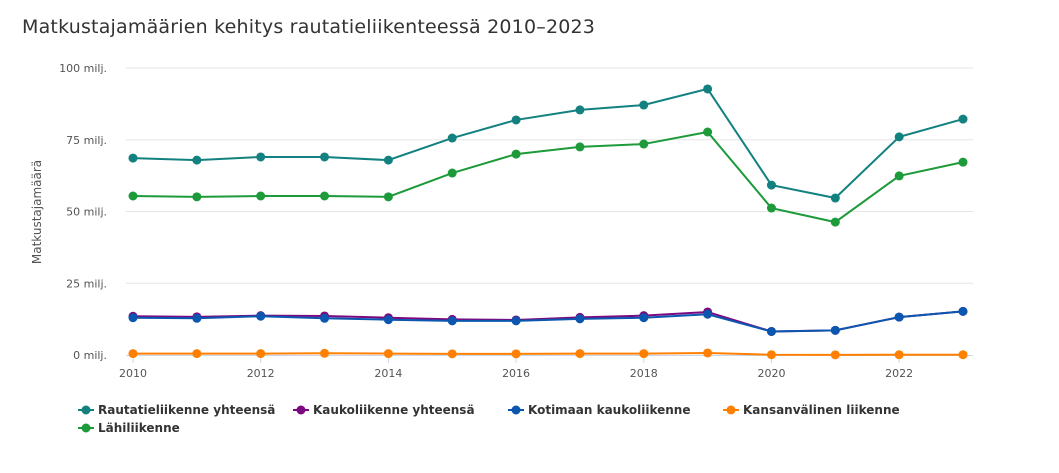 The height and width of the screenshot is (473, 1059). I want to click on legend-item: Kansanvälinen liikenne, so click(811, 410).